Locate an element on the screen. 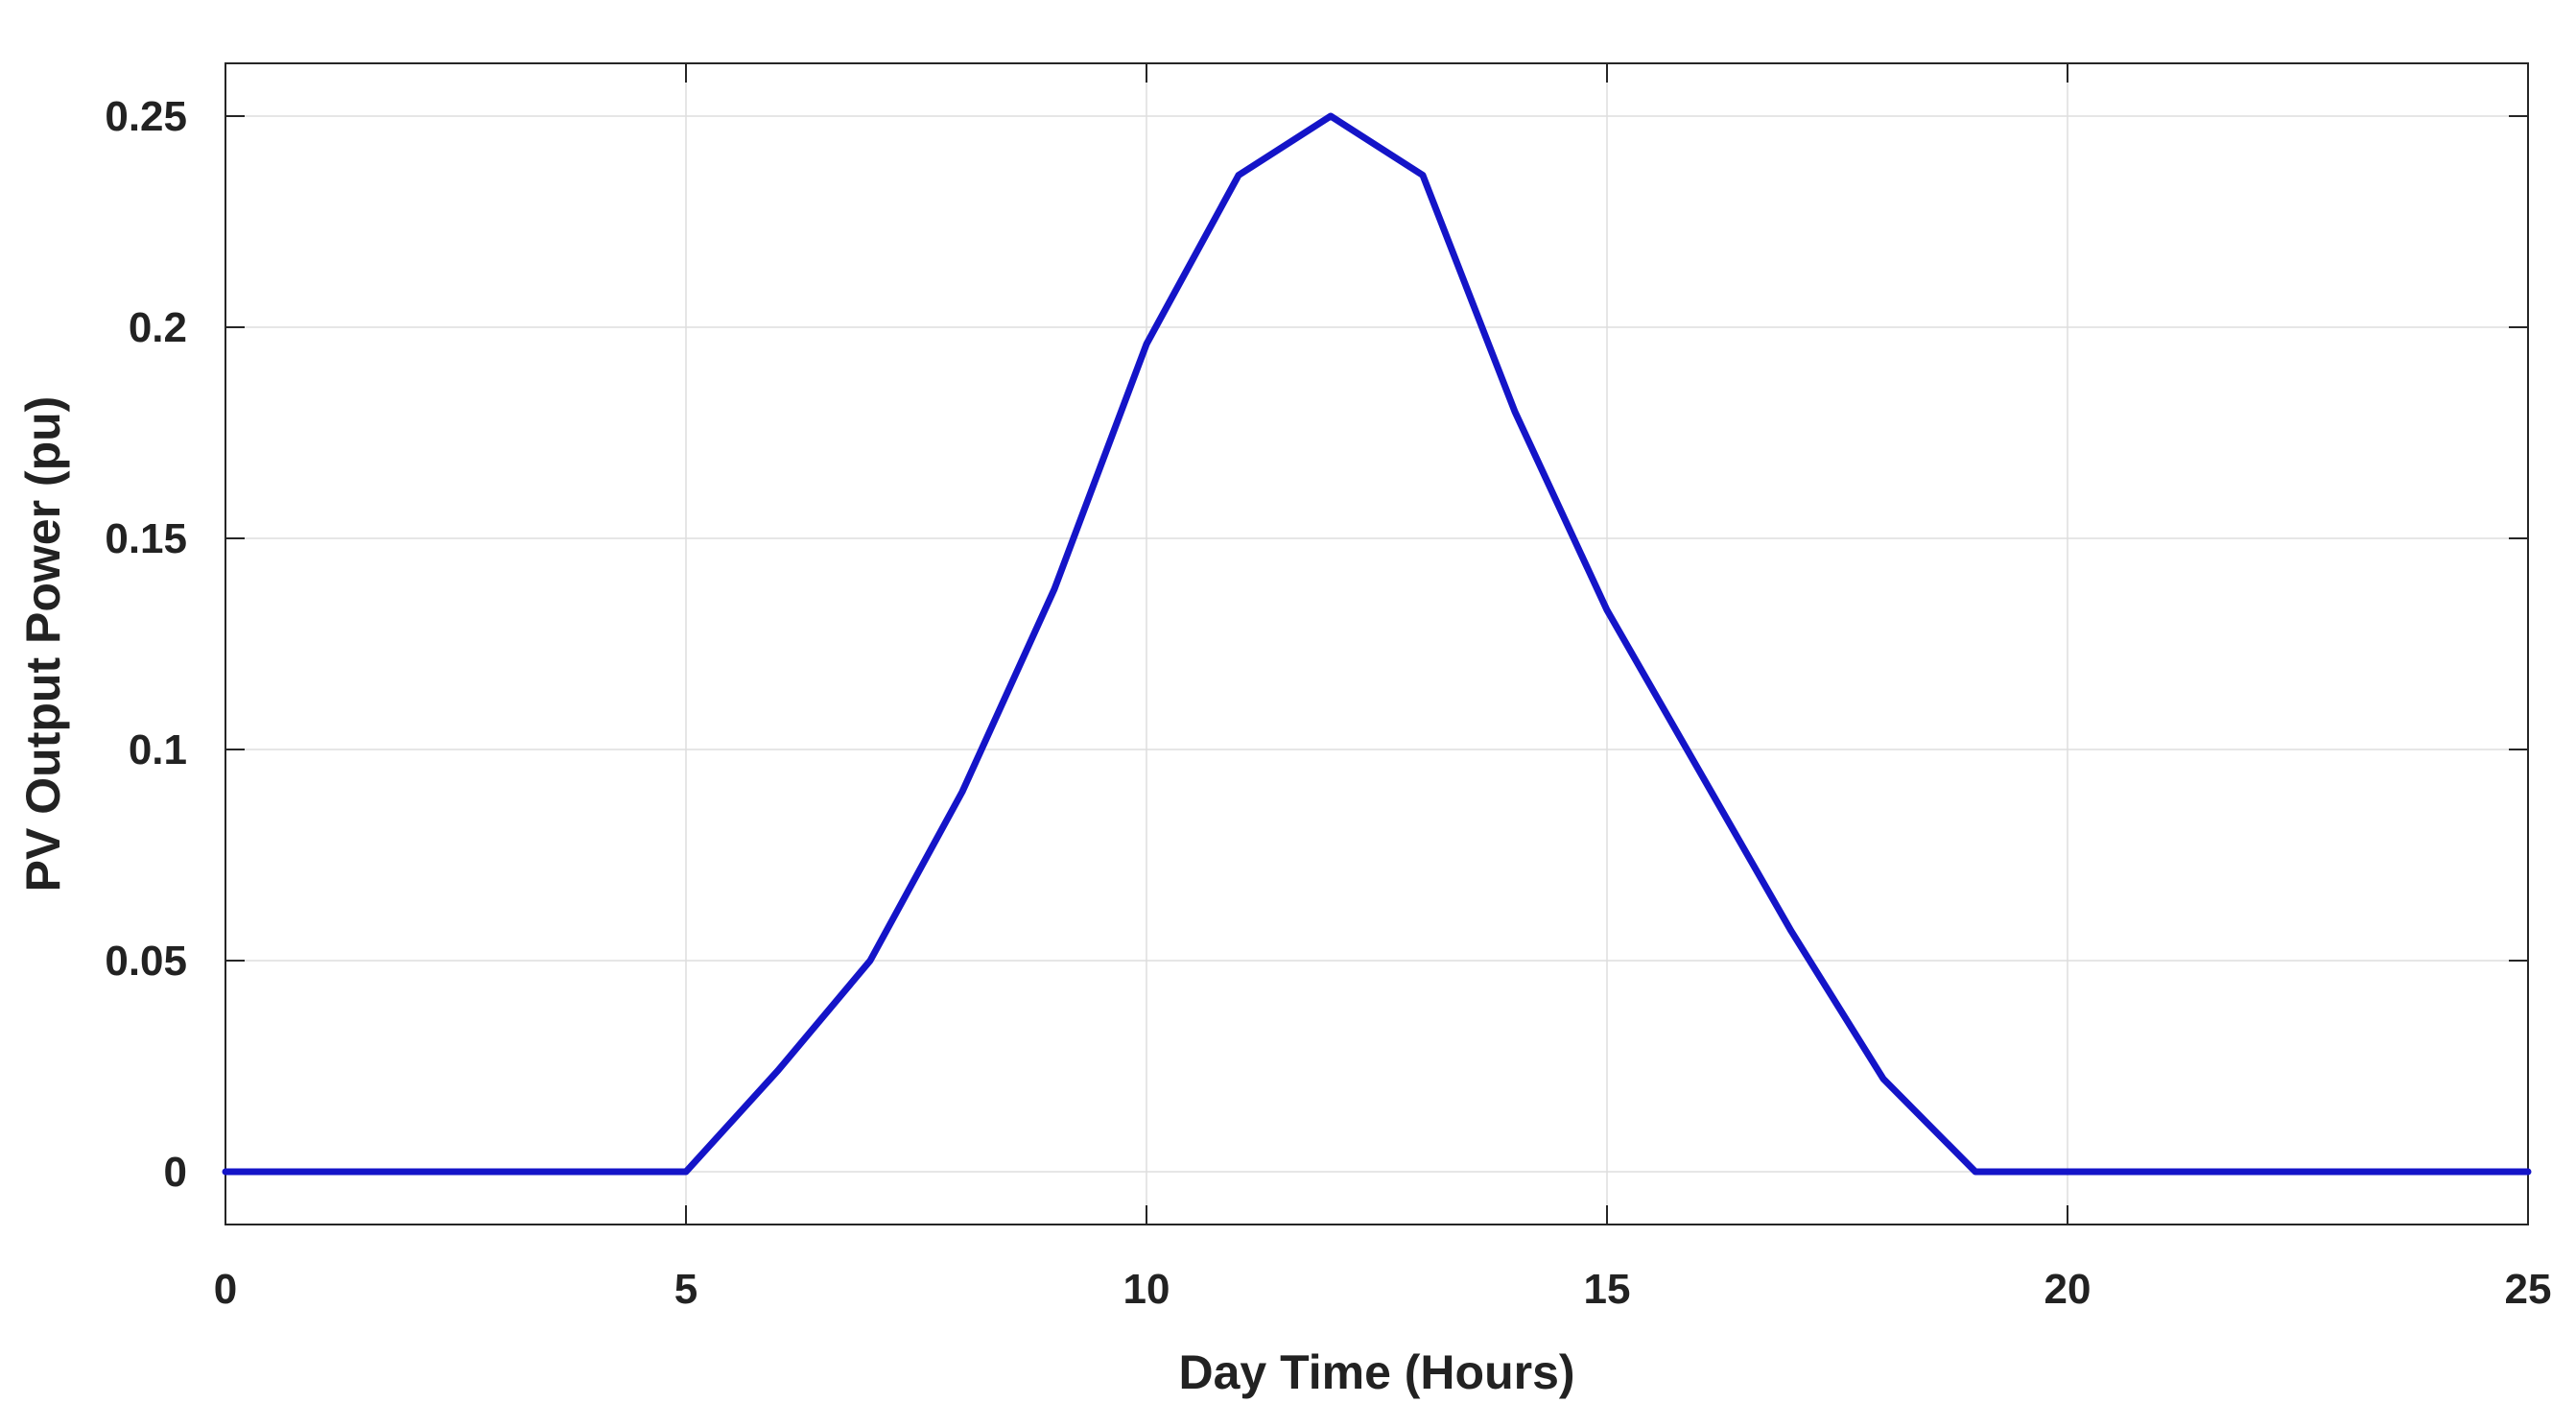 This screenshot has width=2576, height=1427. y-tick-label: 0.25 is located at coordinates (146, 117).